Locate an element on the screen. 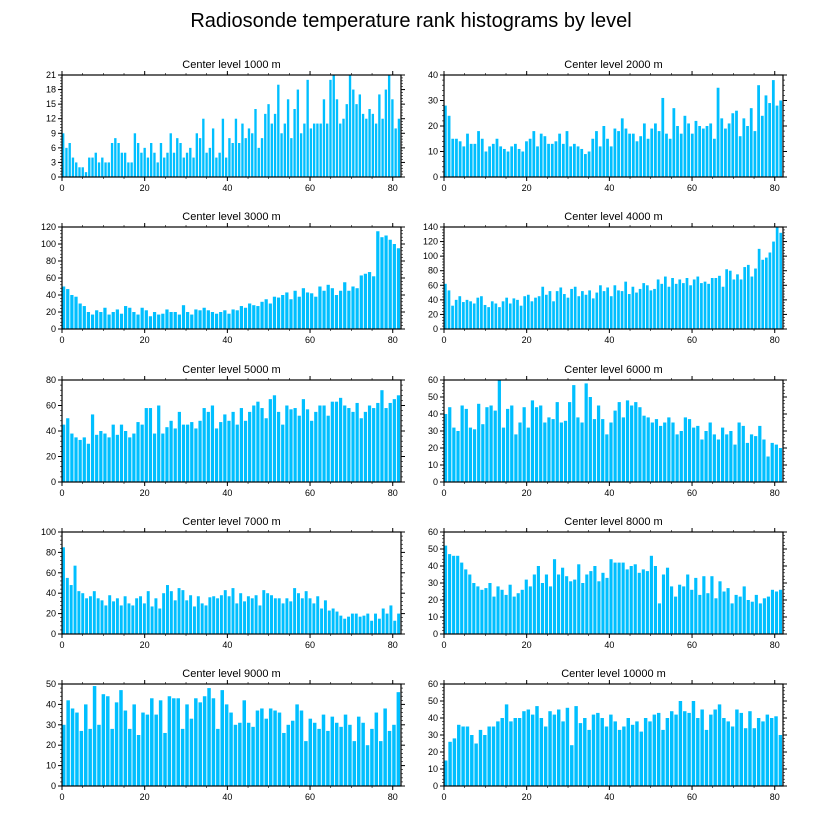 The height and width of the screenshot is (824, 822). plot-frame is located at coordinates (613, 278).